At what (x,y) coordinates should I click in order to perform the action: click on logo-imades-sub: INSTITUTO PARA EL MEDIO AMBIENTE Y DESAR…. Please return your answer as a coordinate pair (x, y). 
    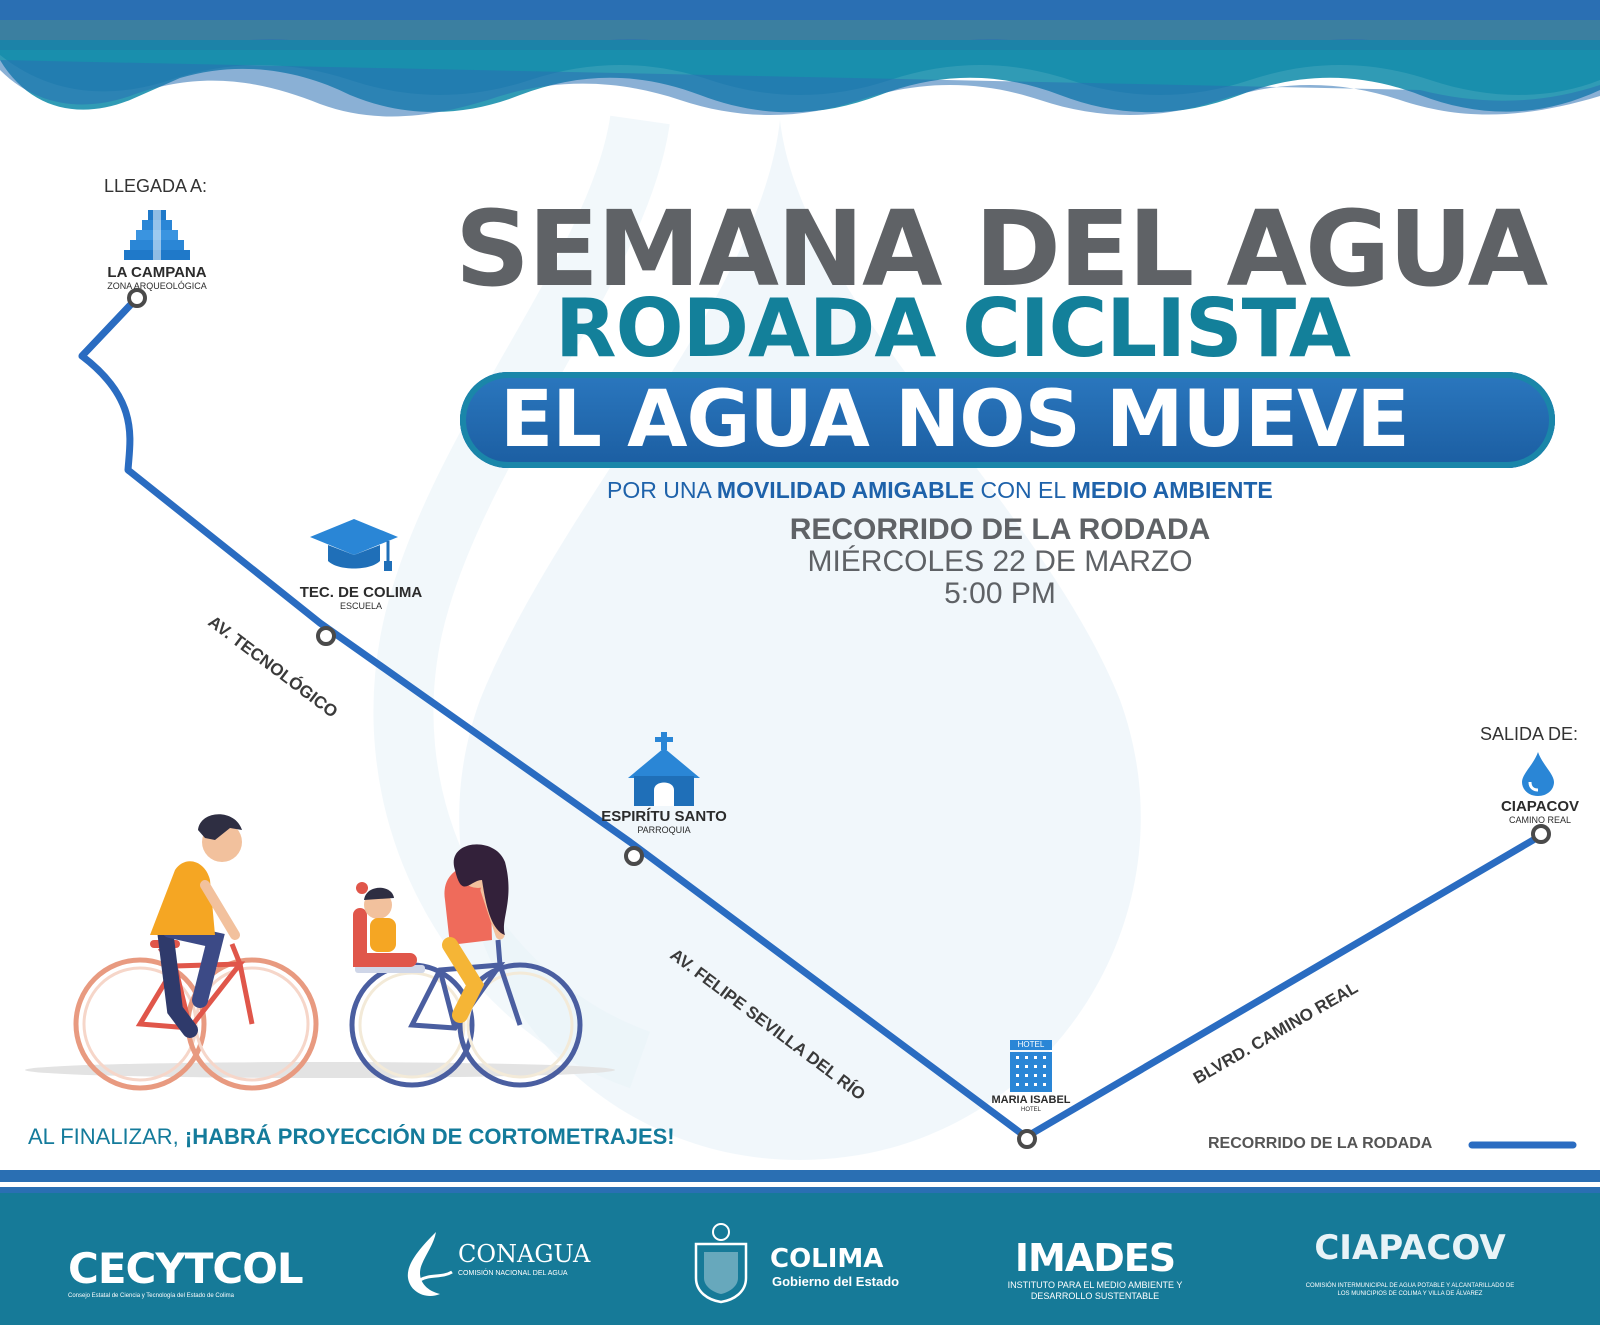
    Looking at the image, I should click on (1095, 1290).